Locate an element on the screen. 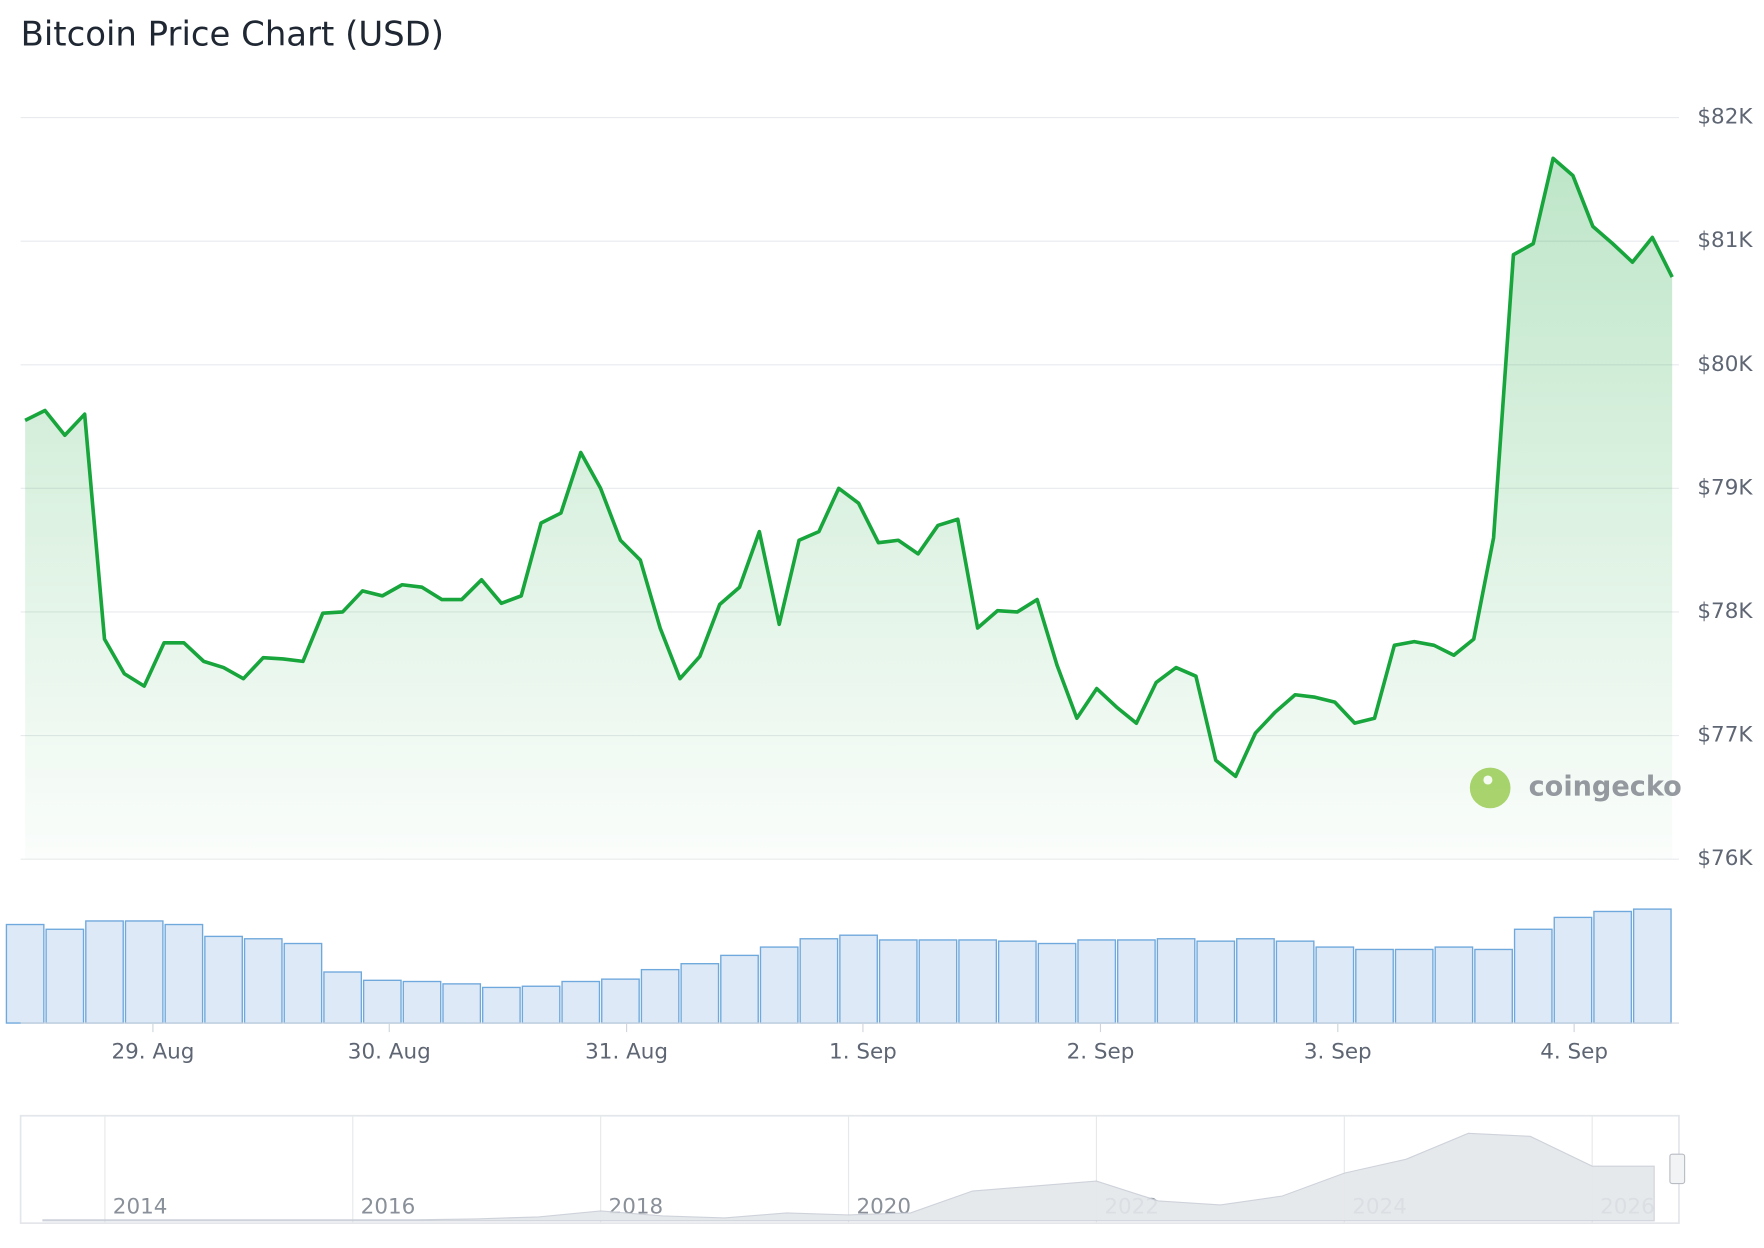  navigator-tick-label: 2016 is located at coordinates (388, 1206).